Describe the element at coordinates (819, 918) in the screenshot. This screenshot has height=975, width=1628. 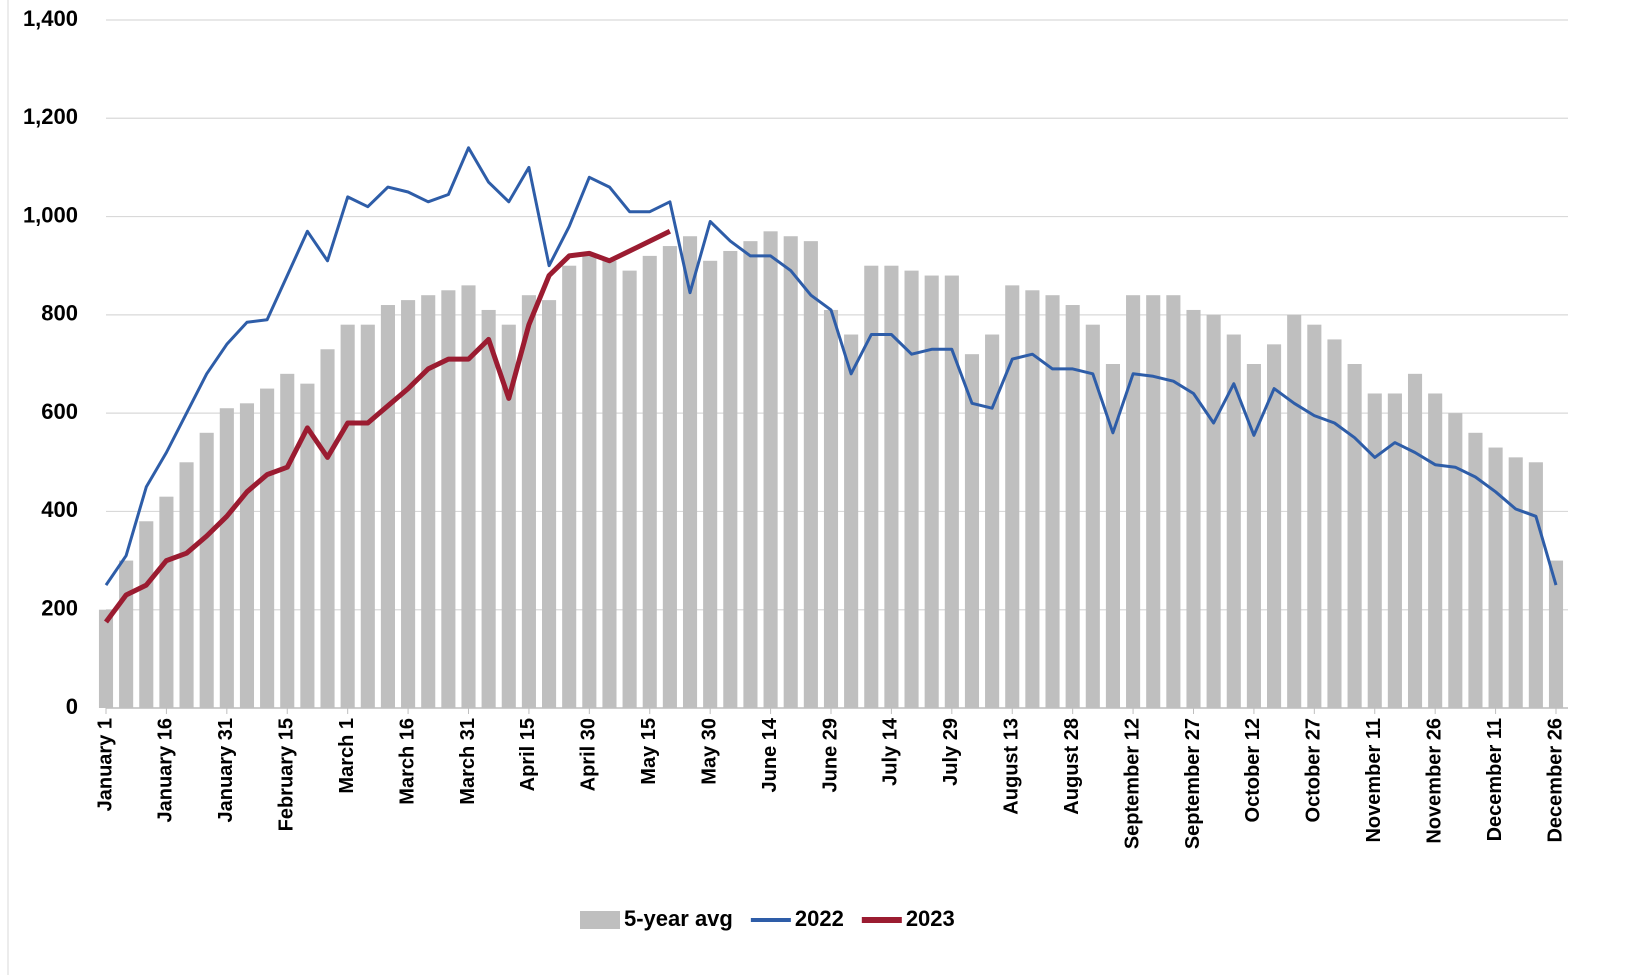
I see `legend-label: 2022` at that location.